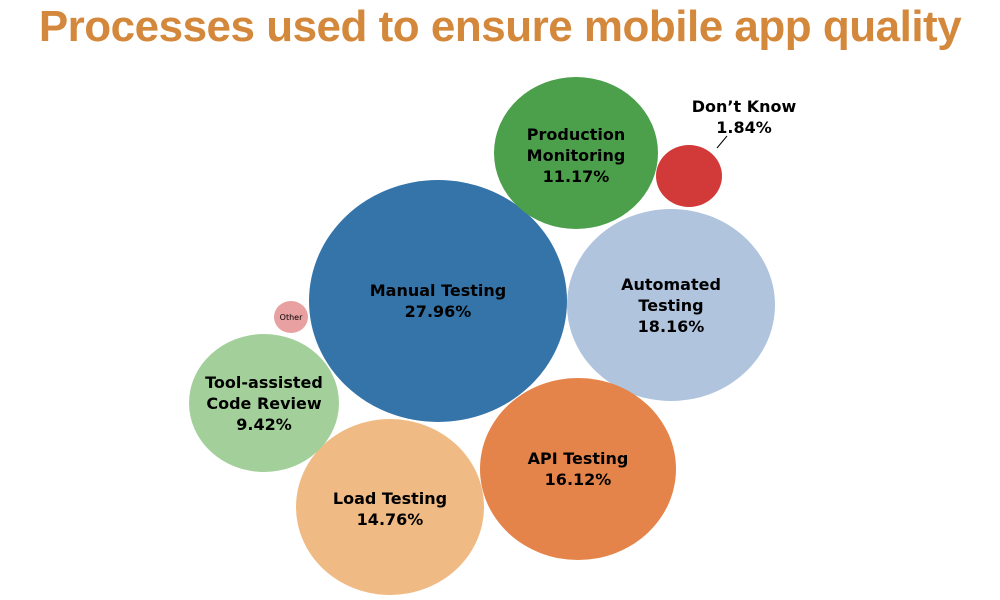 The height and width of the screenshot is (600, 1000). Describe the element at coordinates (390, 519) in the screenshot. I see `value-label-load-testing: 14.76%` at that location.